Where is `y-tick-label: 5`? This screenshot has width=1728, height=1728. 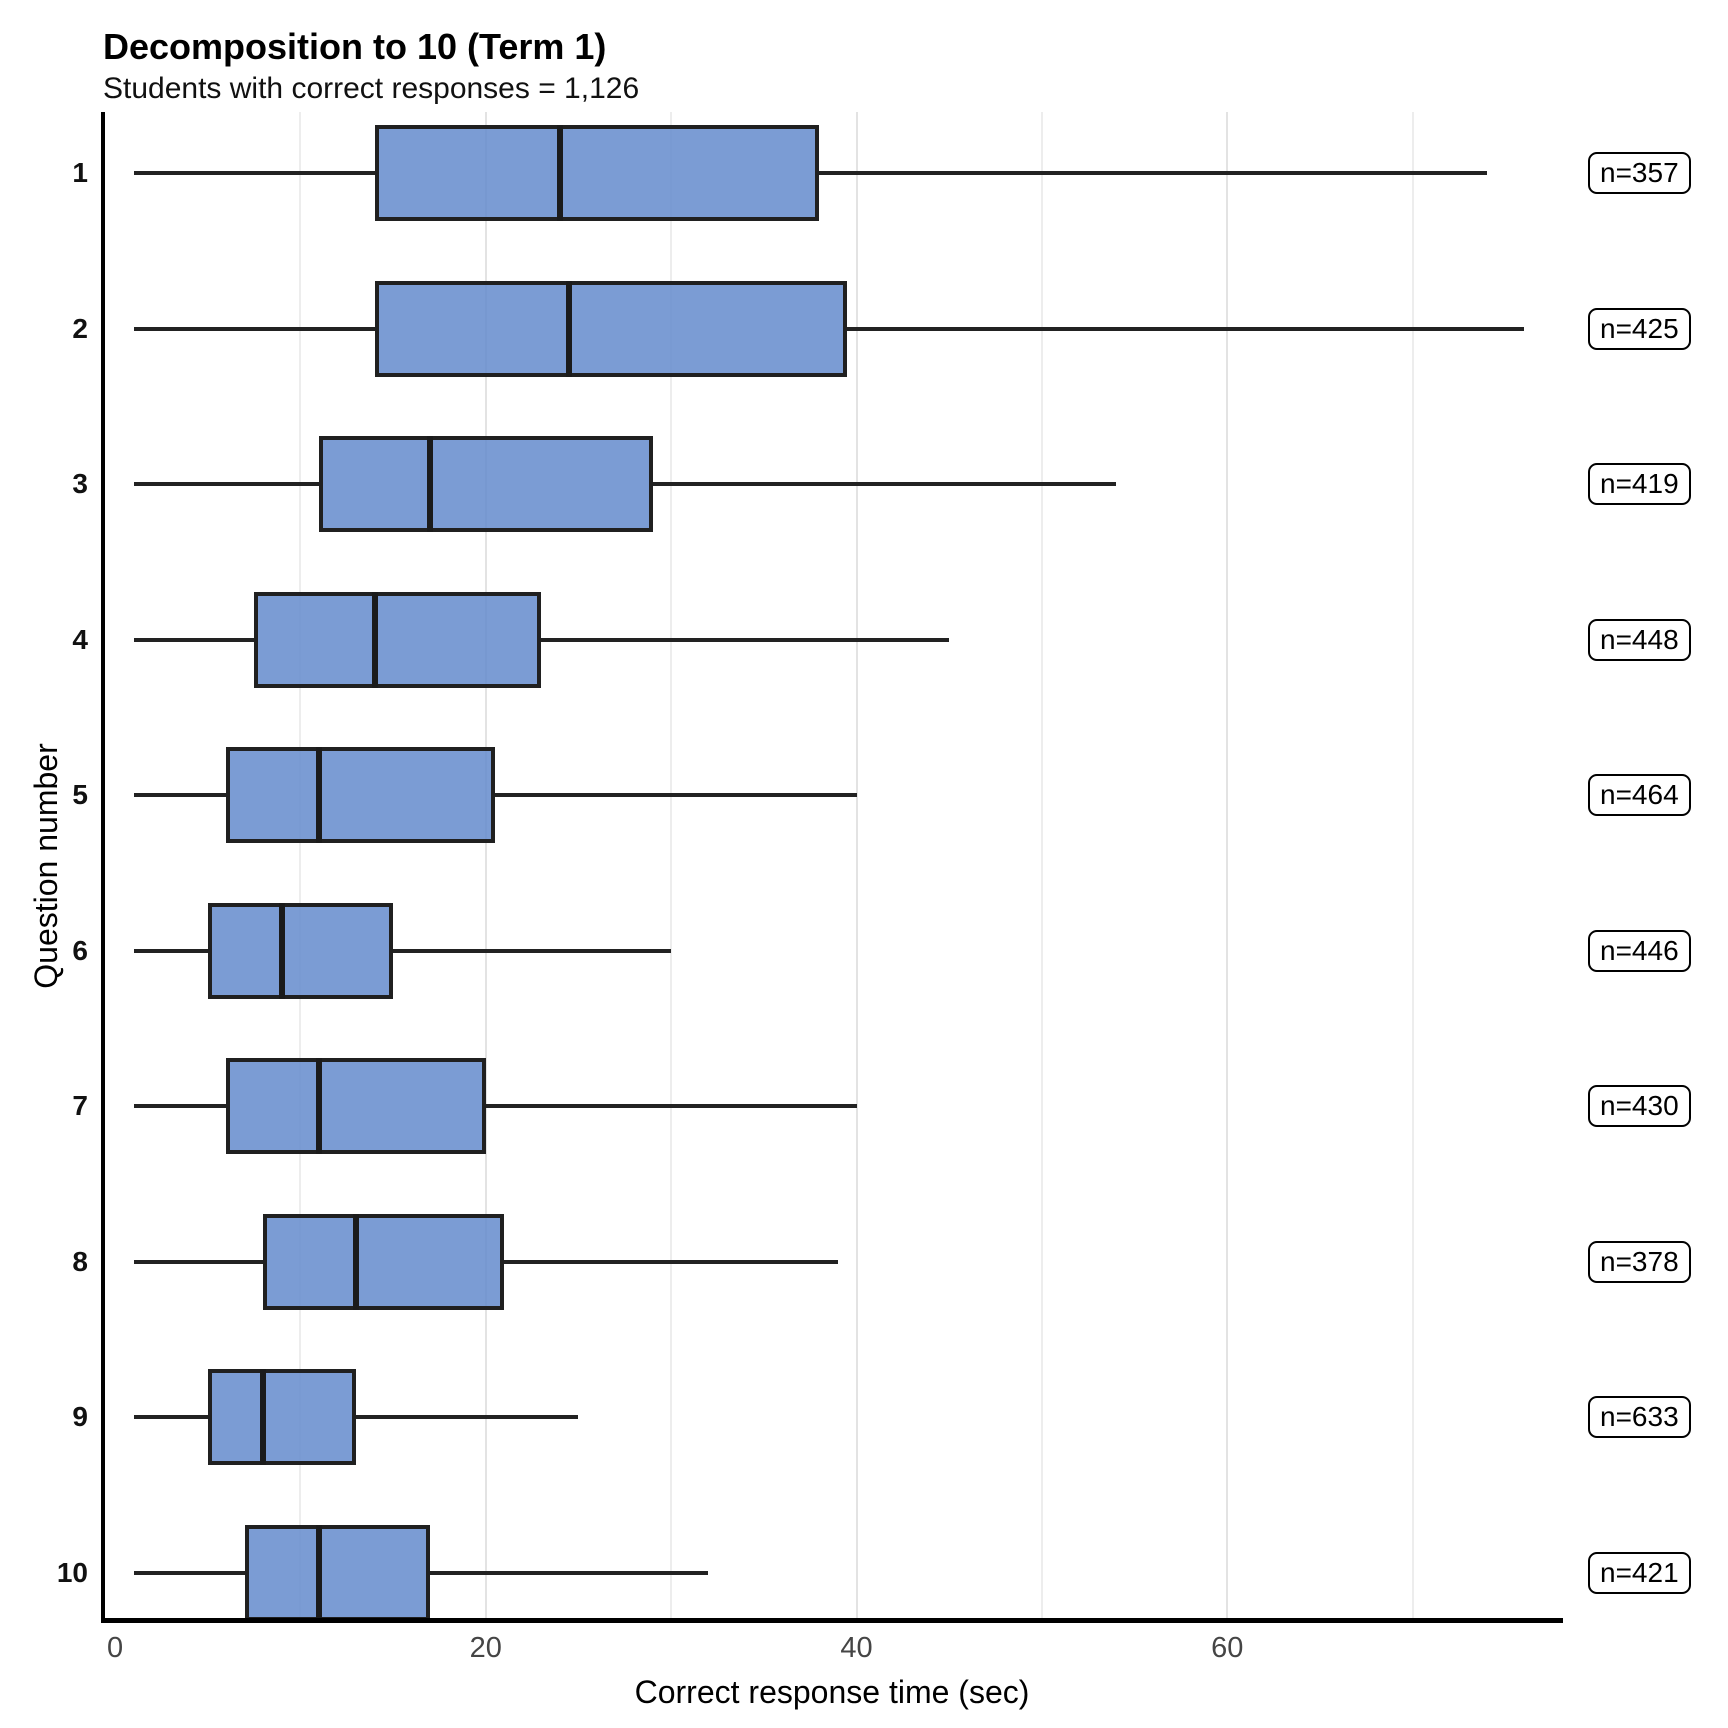 y-tick-label: 5 is located at coordinates (80, 794).